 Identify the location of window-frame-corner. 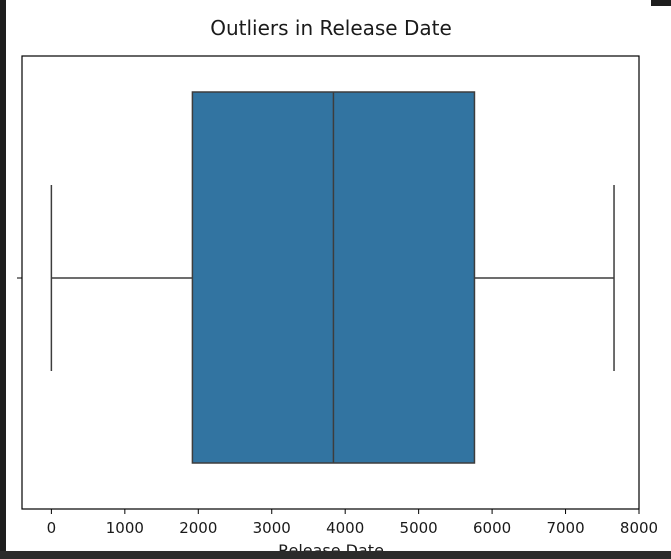
(661, 3).